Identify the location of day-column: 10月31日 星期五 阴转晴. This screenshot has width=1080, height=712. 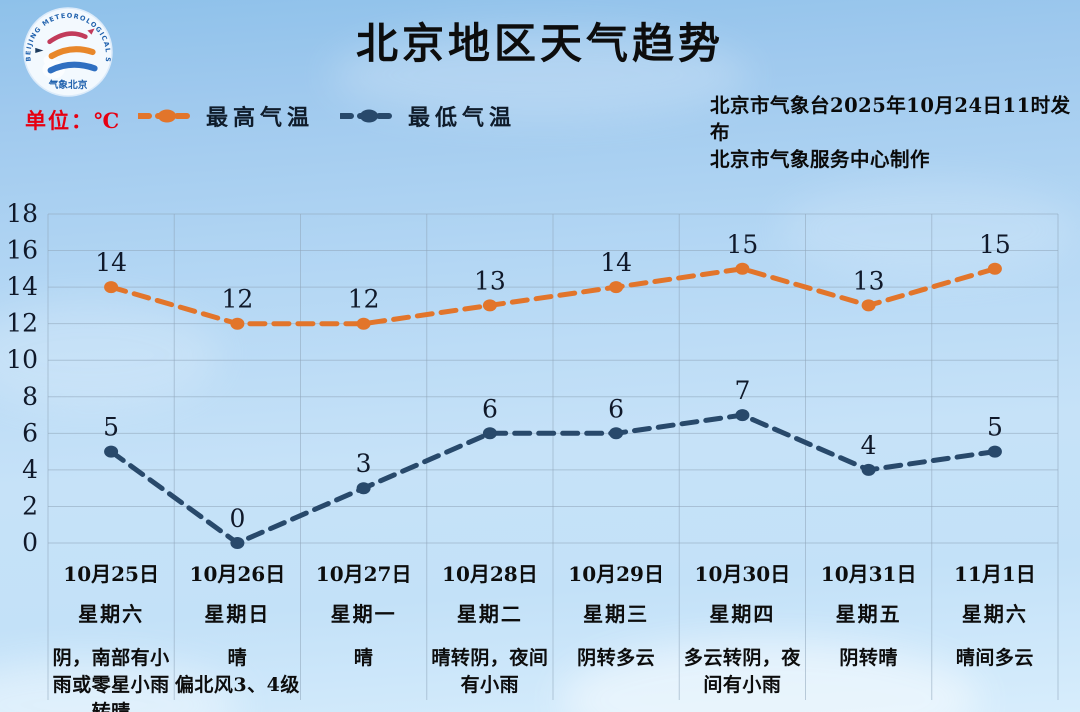
(869, 630).